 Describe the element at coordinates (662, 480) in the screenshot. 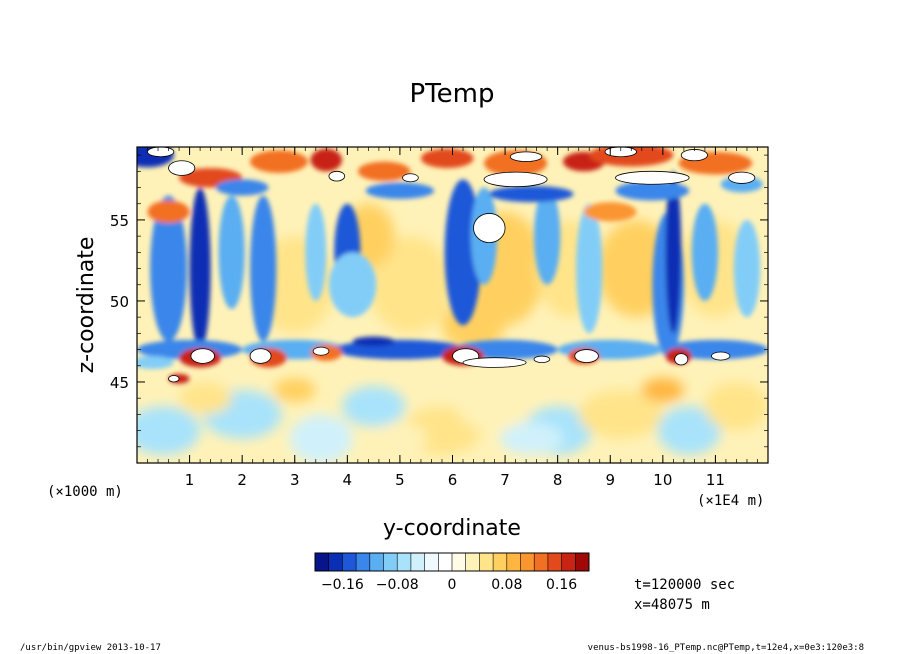

I see `x-tick-label: 10` at that location.